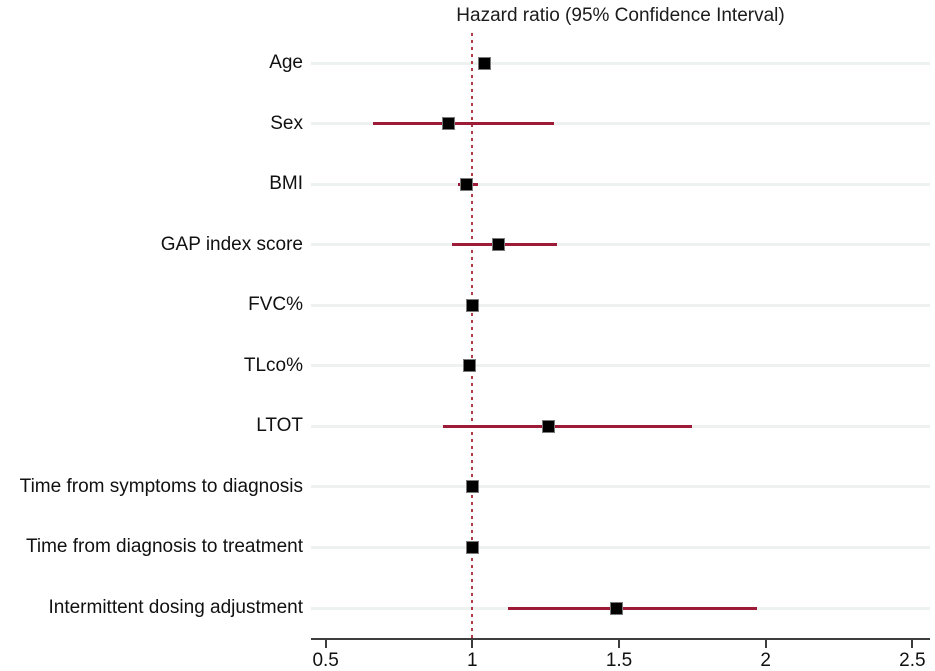 The width and height of the screenshot is (935, 671). Describe the element at coordinates (765, 660) in the screenshot. I see `x-tick-label: 2` at that location.